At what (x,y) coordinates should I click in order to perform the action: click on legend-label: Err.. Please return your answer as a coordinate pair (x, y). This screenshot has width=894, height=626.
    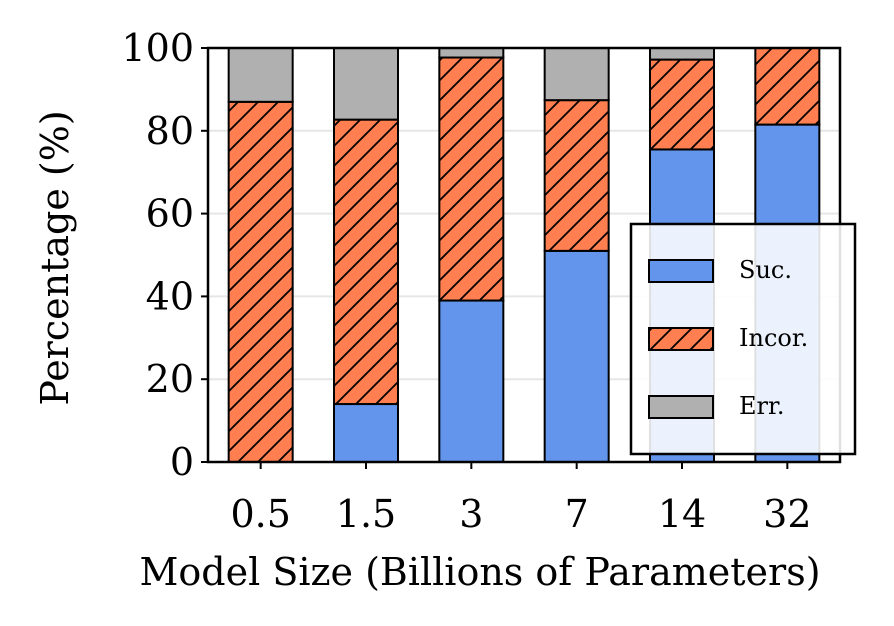
    Looking at the image, I should click on (761, 406).